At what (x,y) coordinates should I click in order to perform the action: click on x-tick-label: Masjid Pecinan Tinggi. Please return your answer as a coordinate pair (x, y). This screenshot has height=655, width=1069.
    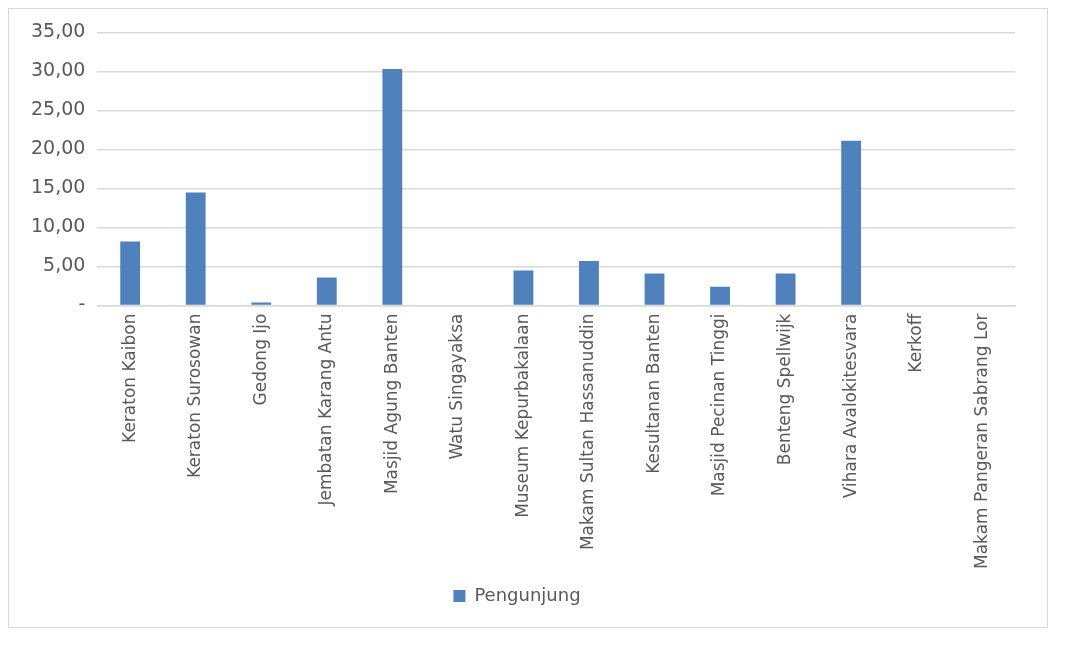
    Looking at the image, I should click on (718, 405).